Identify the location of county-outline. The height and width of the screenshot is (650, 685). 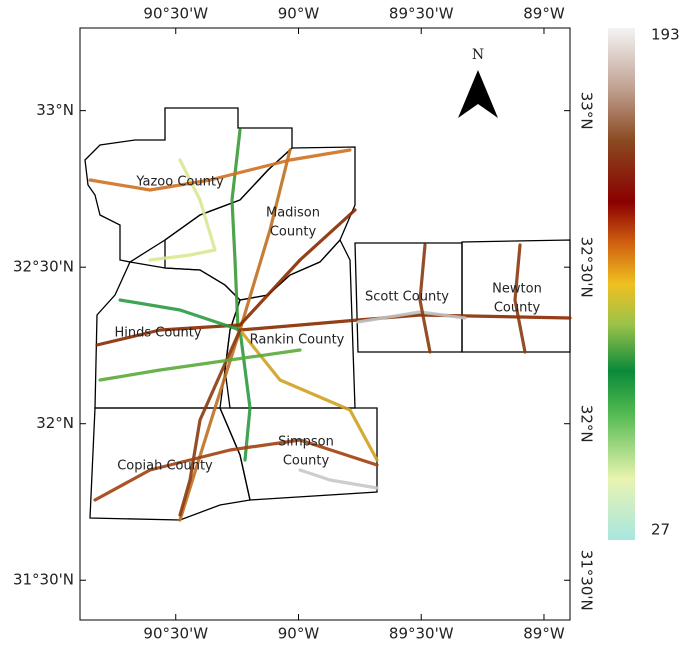
(298, 454).